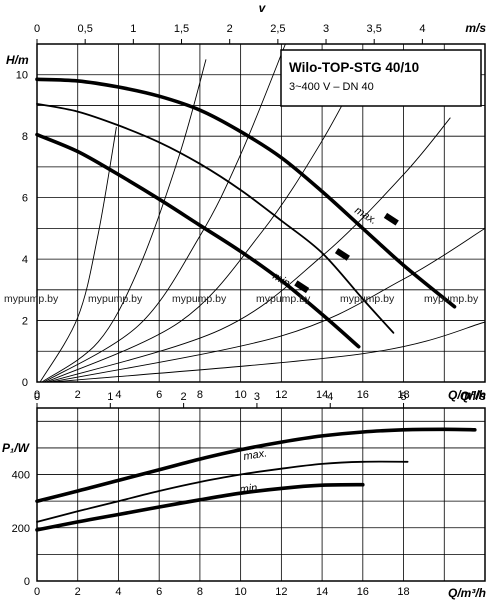  I want to click on power-x-tick: 16, so click(363, 592).